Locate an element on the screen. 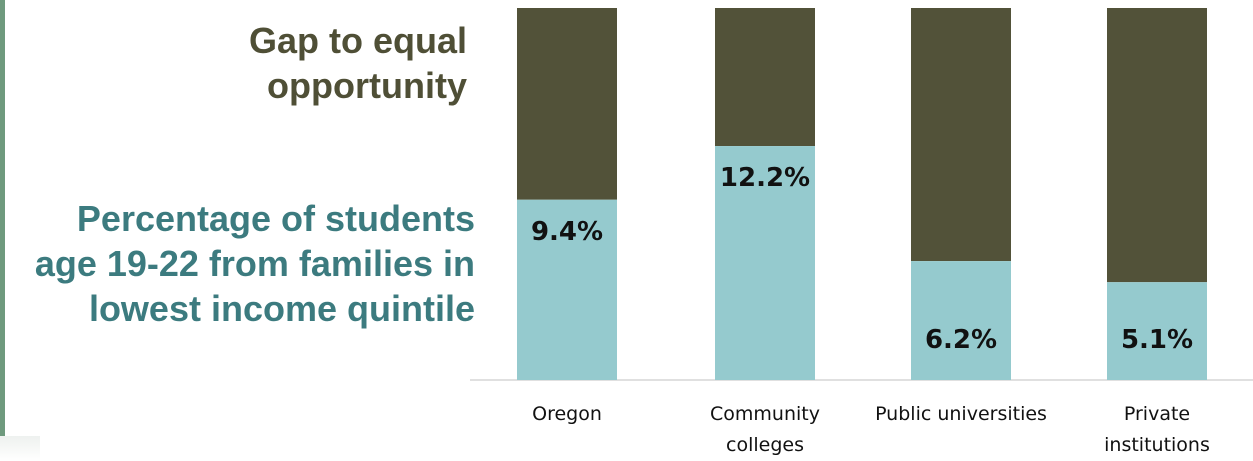 The width and height of the screenshot is (1253, 461). category-label: Community colleges is located at coordinates (765, 429).